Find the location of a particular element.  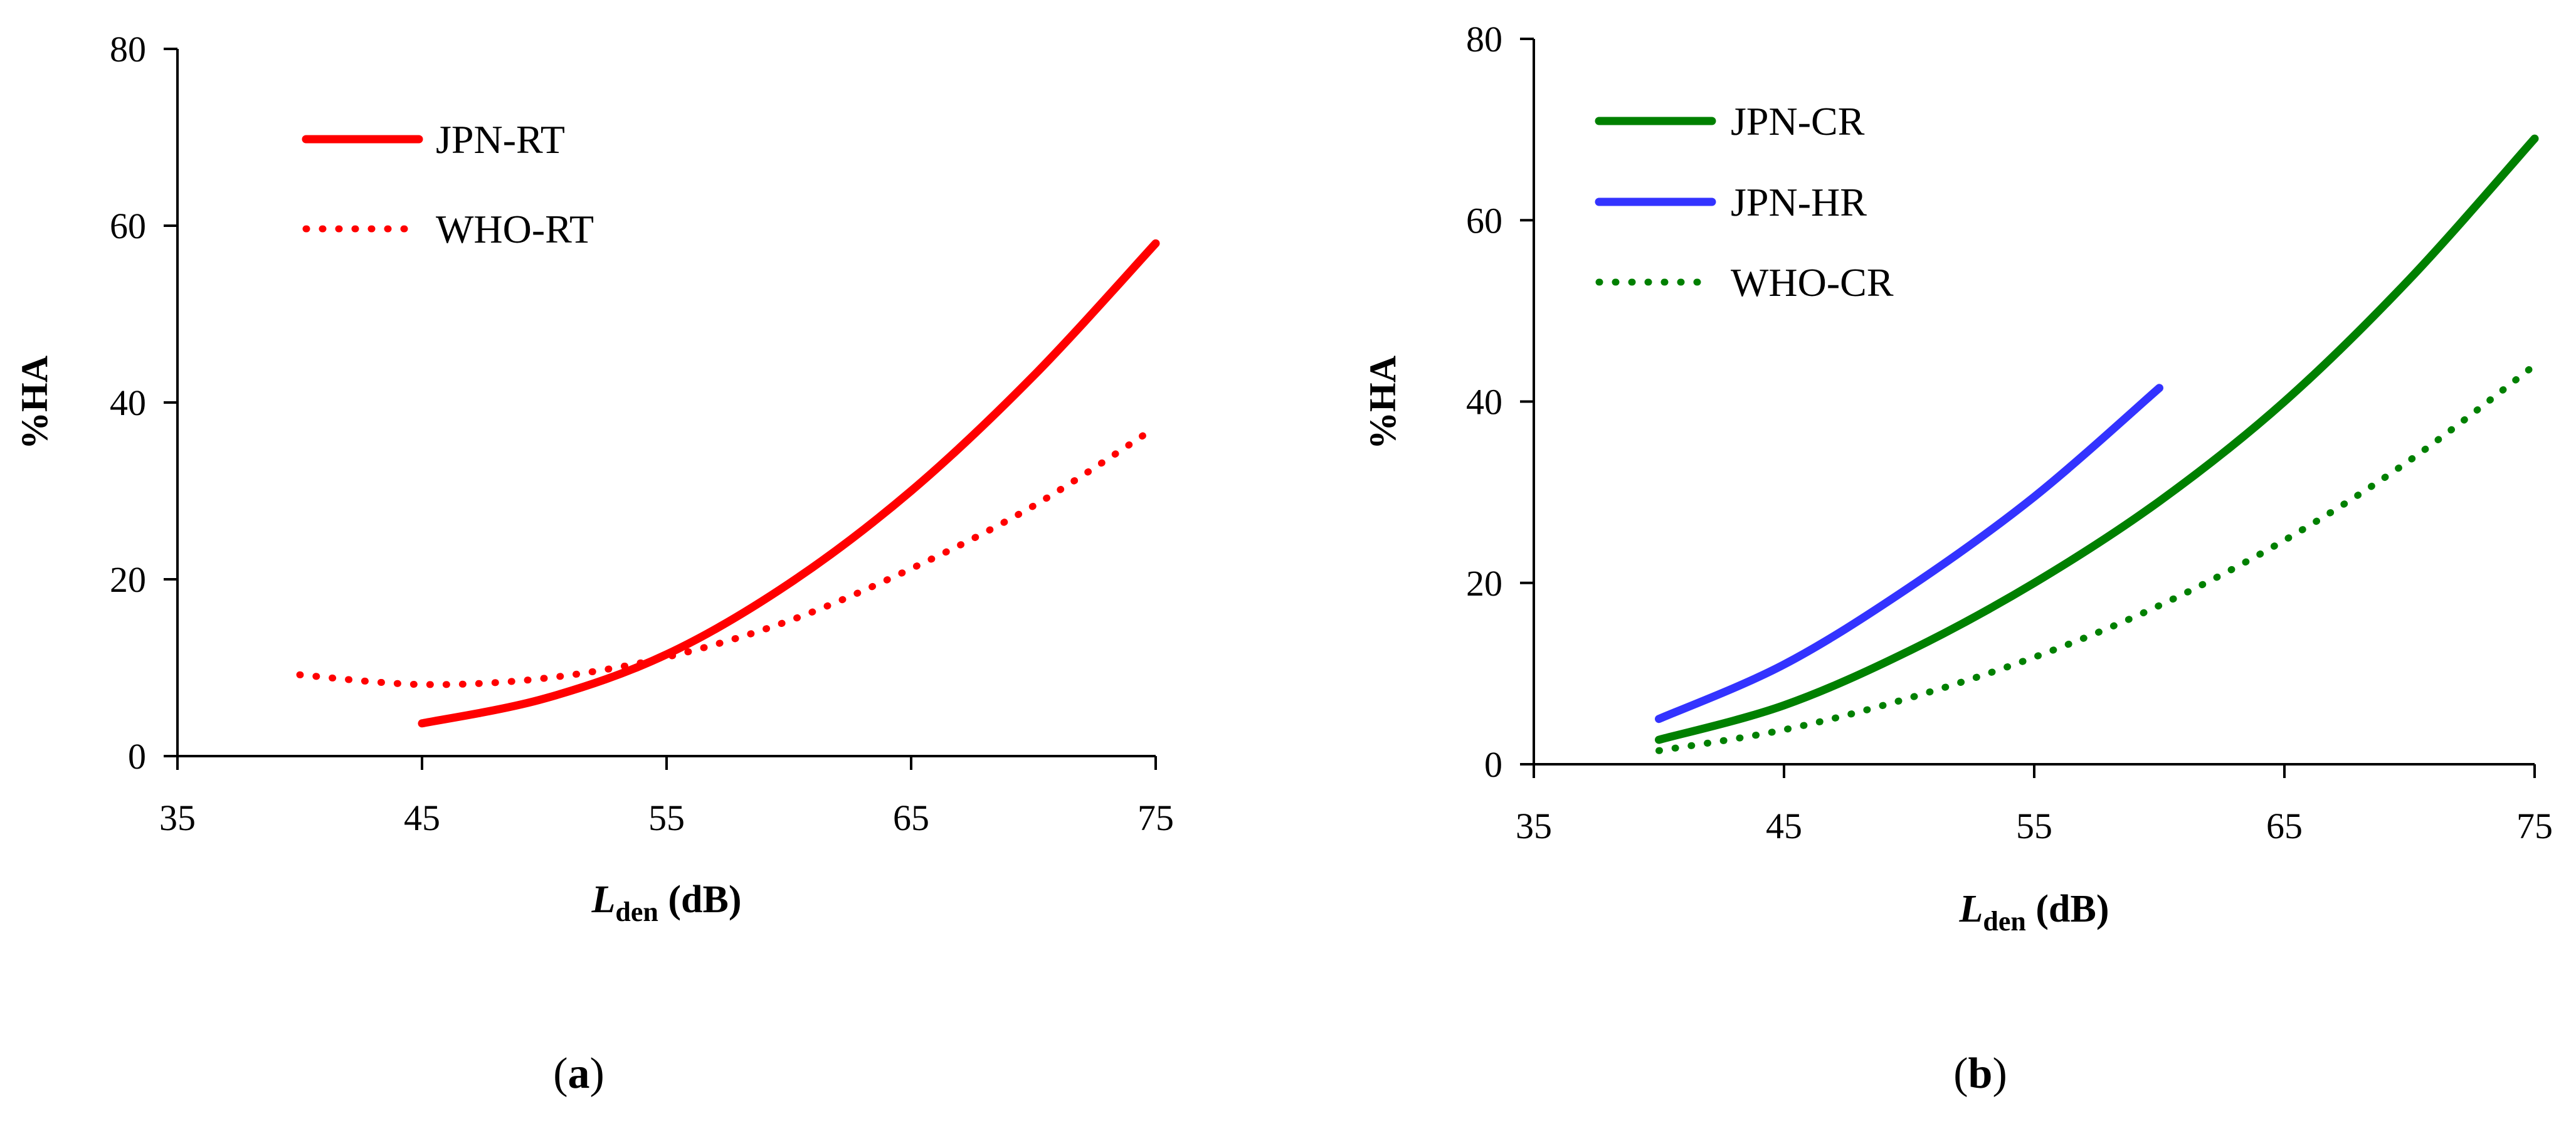

legend-label-jpn-hr: JPN-HR is located at coordinates (1799, 202).